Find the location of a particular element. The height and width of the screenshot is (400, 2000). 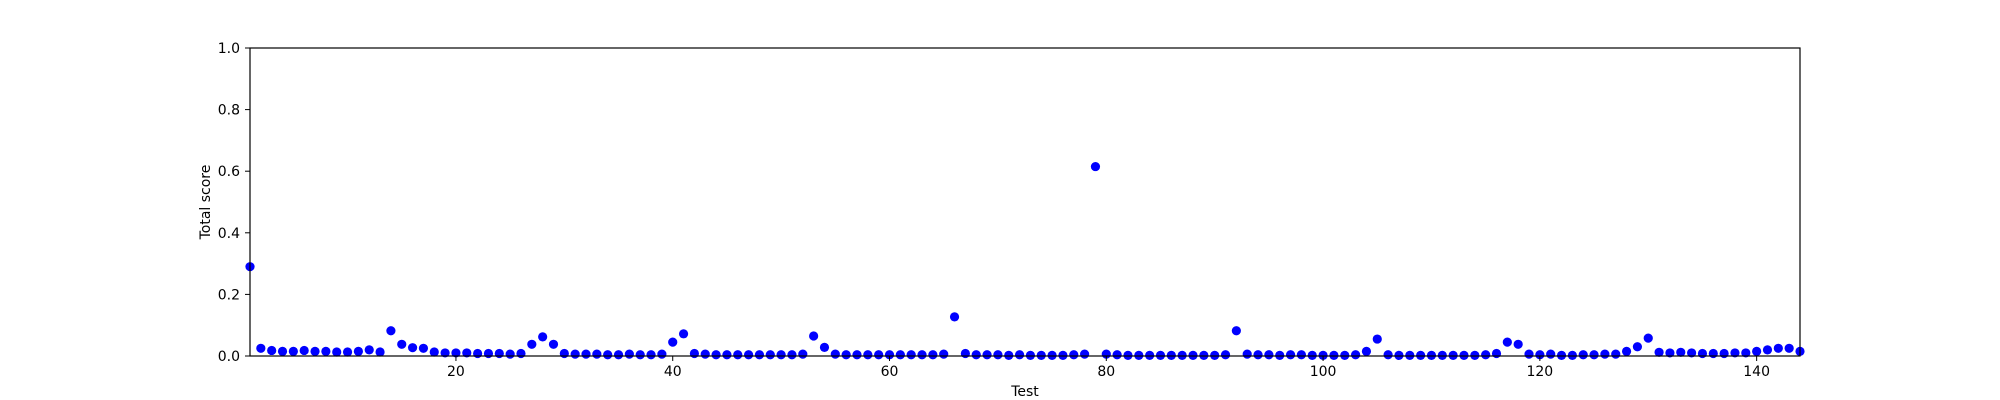

x-axis: 20 40 60 80 100 120 140 is located at coordinates (1108, 368).